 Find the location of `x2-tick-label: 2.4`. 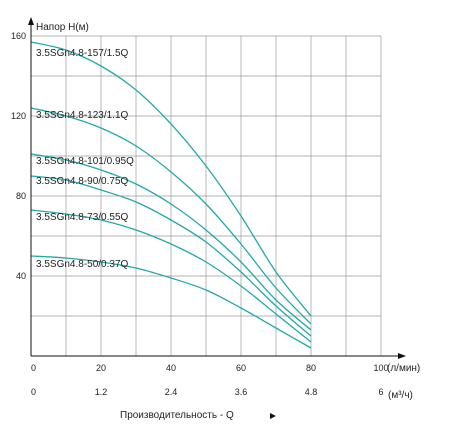

x2-tick-label: 2.4 is located at coordinates (171, 392).